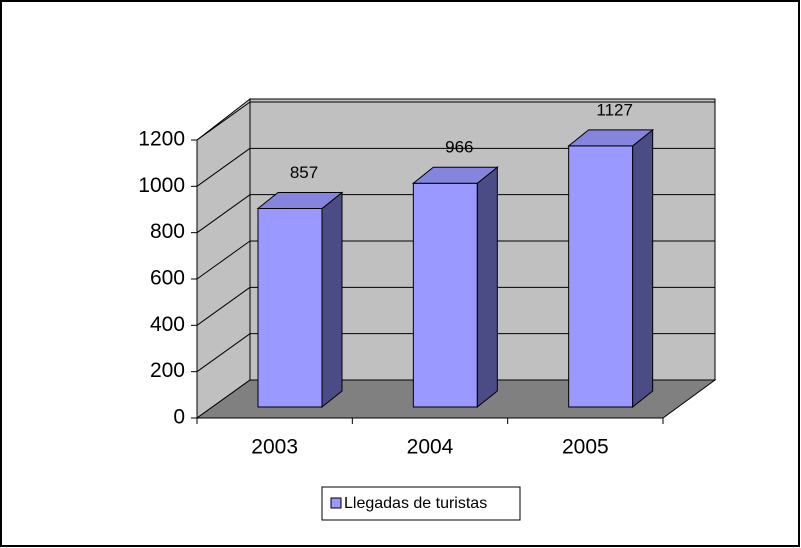 This screenshot has height=548, width=801. I want to click on data-label: 1127, so click(614, 109).